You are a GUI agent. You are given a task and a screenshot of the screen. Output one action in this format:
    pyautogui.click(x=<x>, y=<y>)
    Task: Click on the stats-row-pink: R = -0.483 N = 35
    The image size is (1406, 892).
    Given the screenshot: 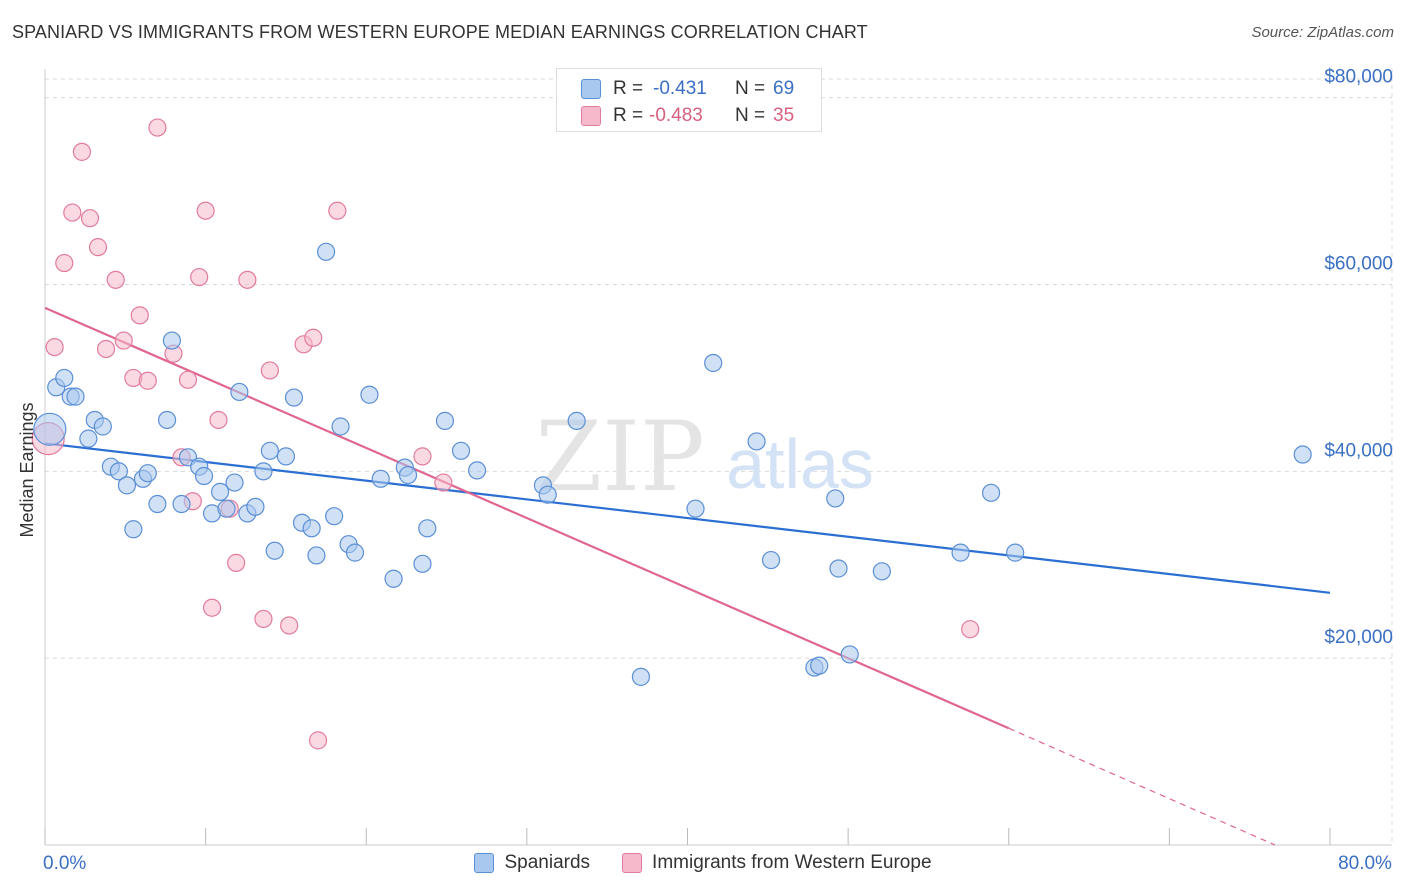 What is the action you would take?
    pyautogui.click(x=701, y=116)
    